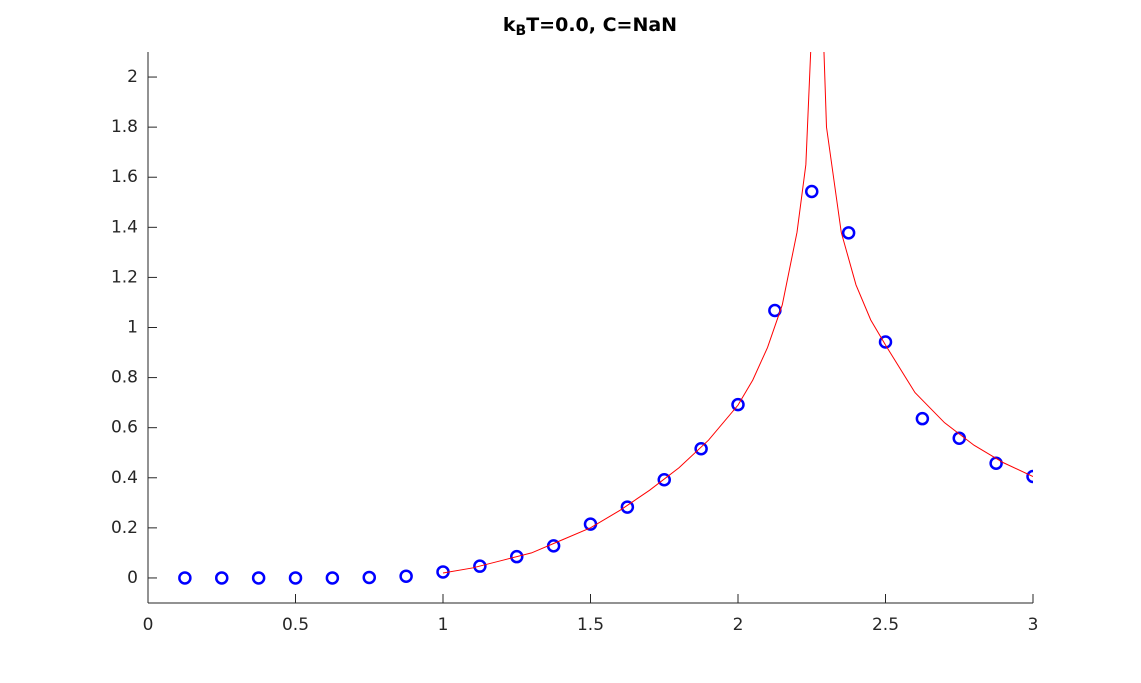 Image resolution: width=1141 pixels, height=683 pixels. I want to click on x-tick-label: 3, so click(1033, 625).